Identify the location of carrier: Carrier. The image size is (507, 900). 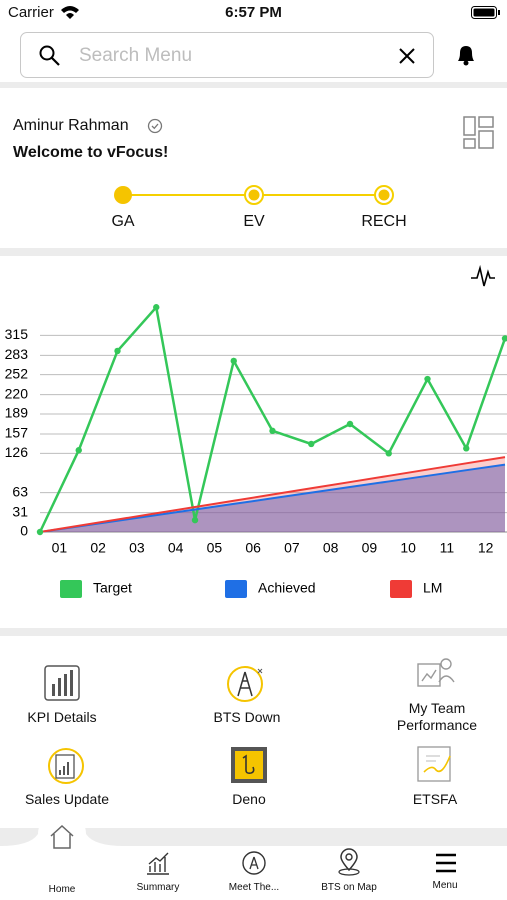
(31, 12).